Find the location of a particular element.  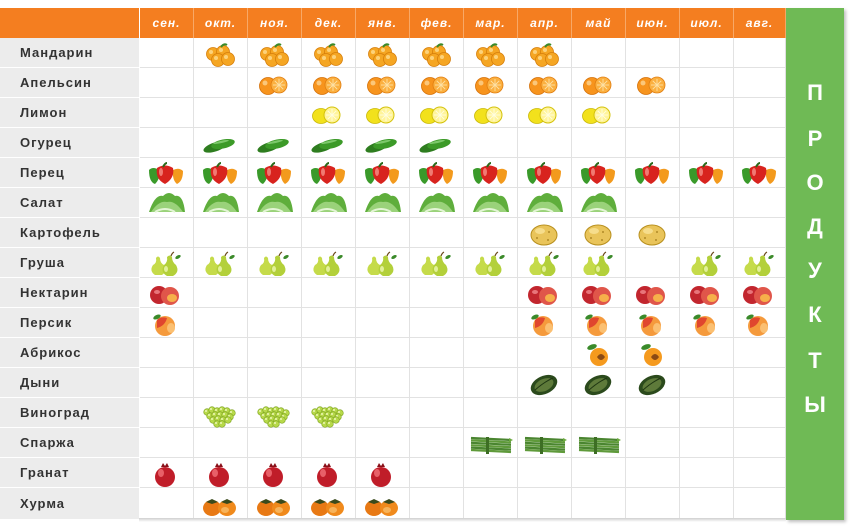

row-label: Гранат is located at coordinates (69, 473).